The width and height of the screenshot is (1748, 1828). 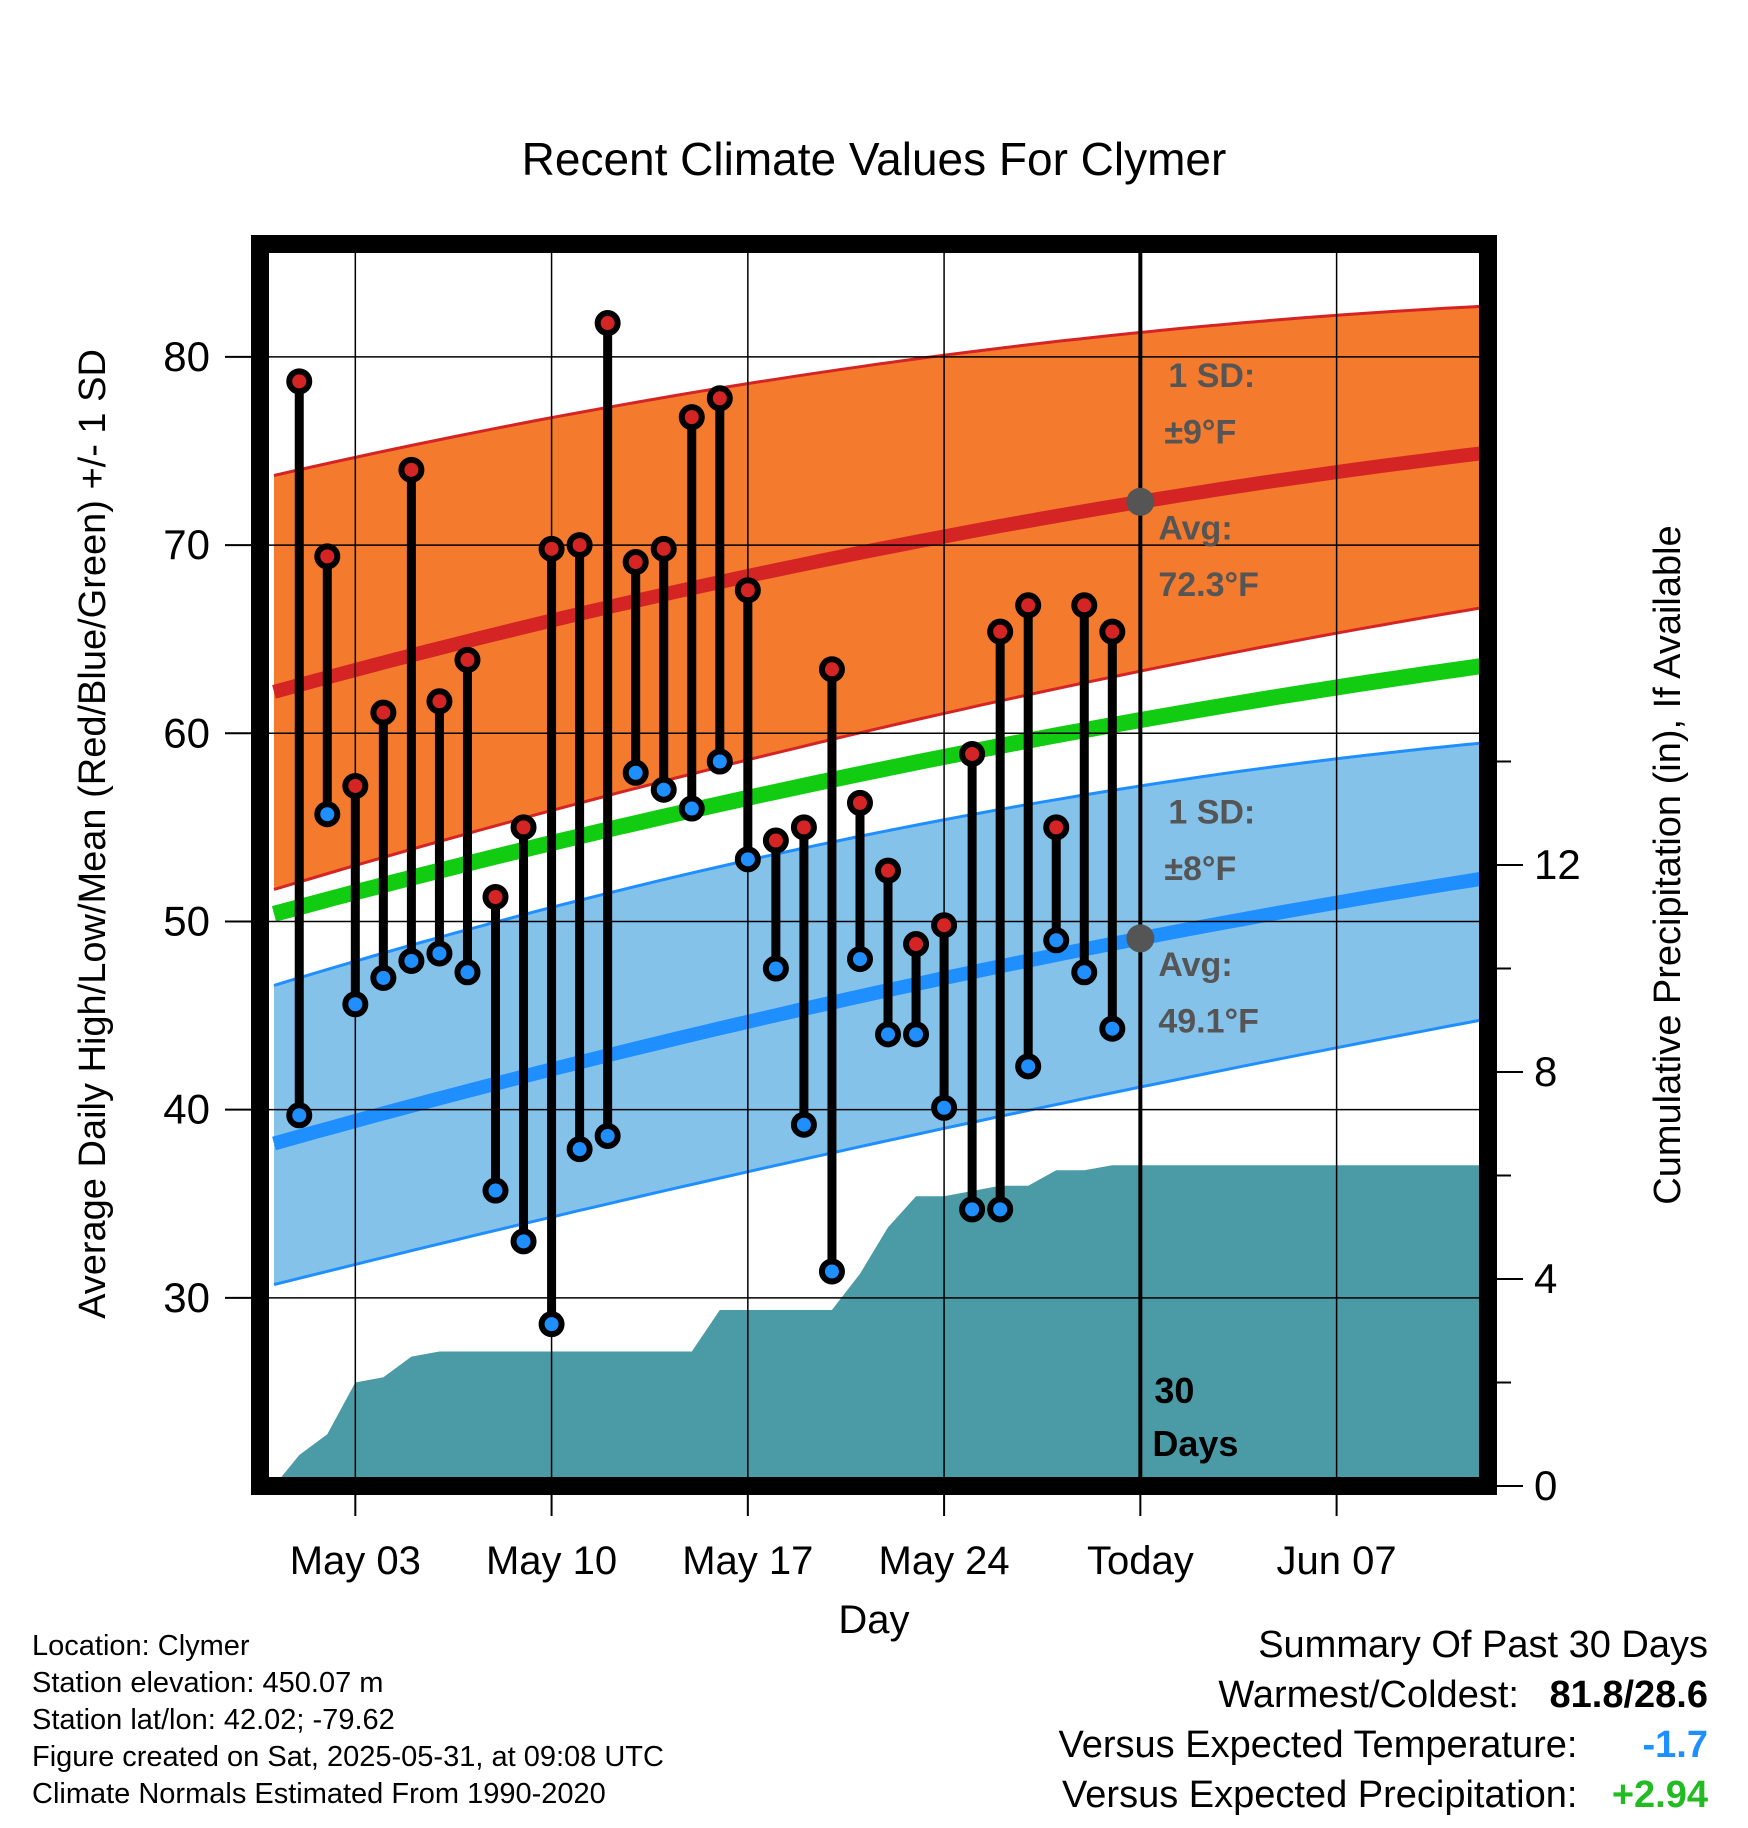 What do you see at coordinates (1368, 1695) in the screenshot?
I see `warm-cold-label: Warmest/Coldest:` at bounding box center [1368, 1695].